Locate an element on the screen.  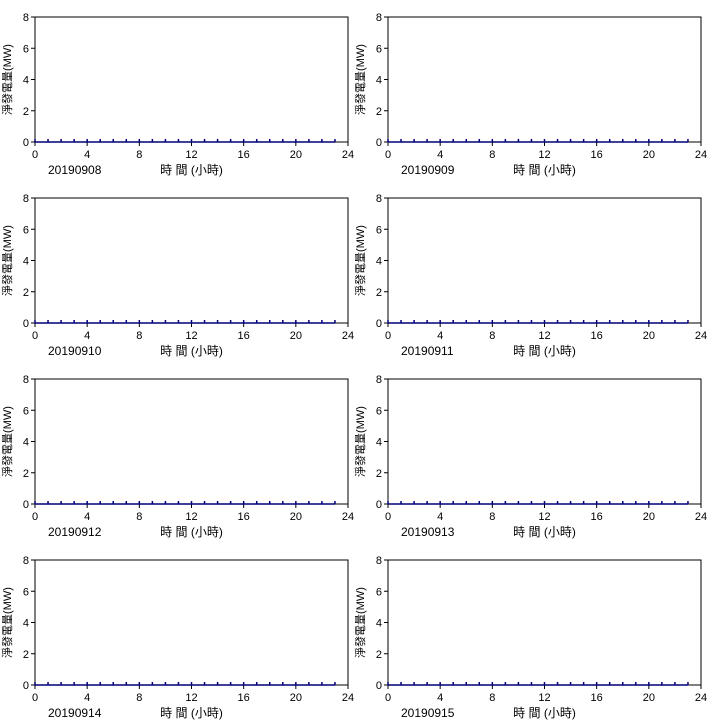
date-label: 20190913 is located at coordinates (428, 532).